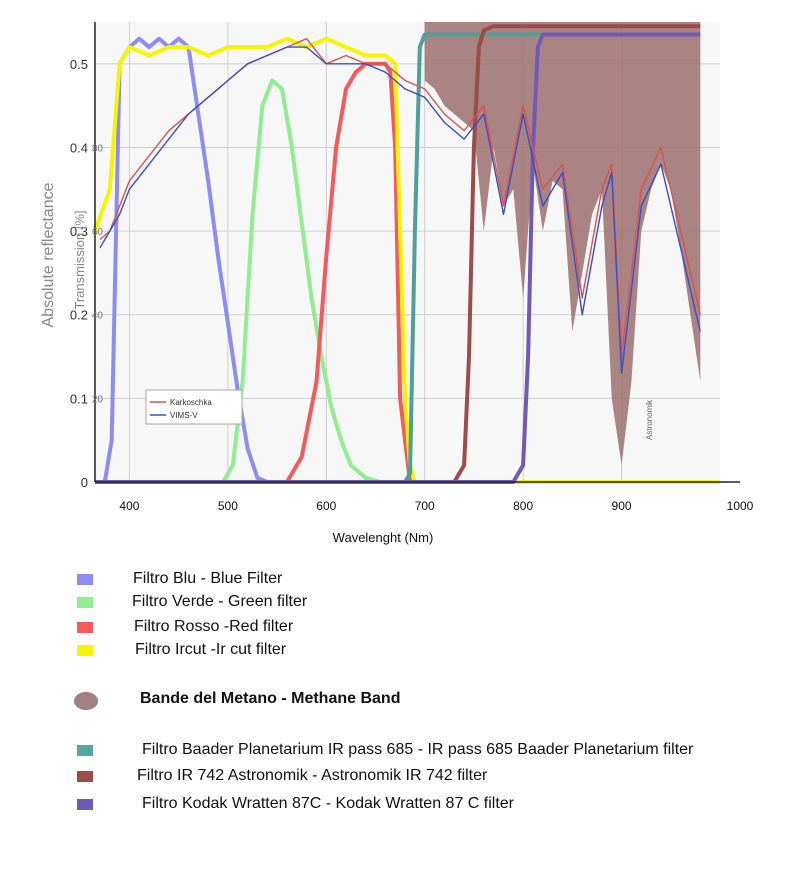 Image resolution: width=800 pixels, height=885 pixels. Describe the element at coordinates (184, 415) in the screenshot. I see `inset-legend-vims-label: VIMS-V` at that location.